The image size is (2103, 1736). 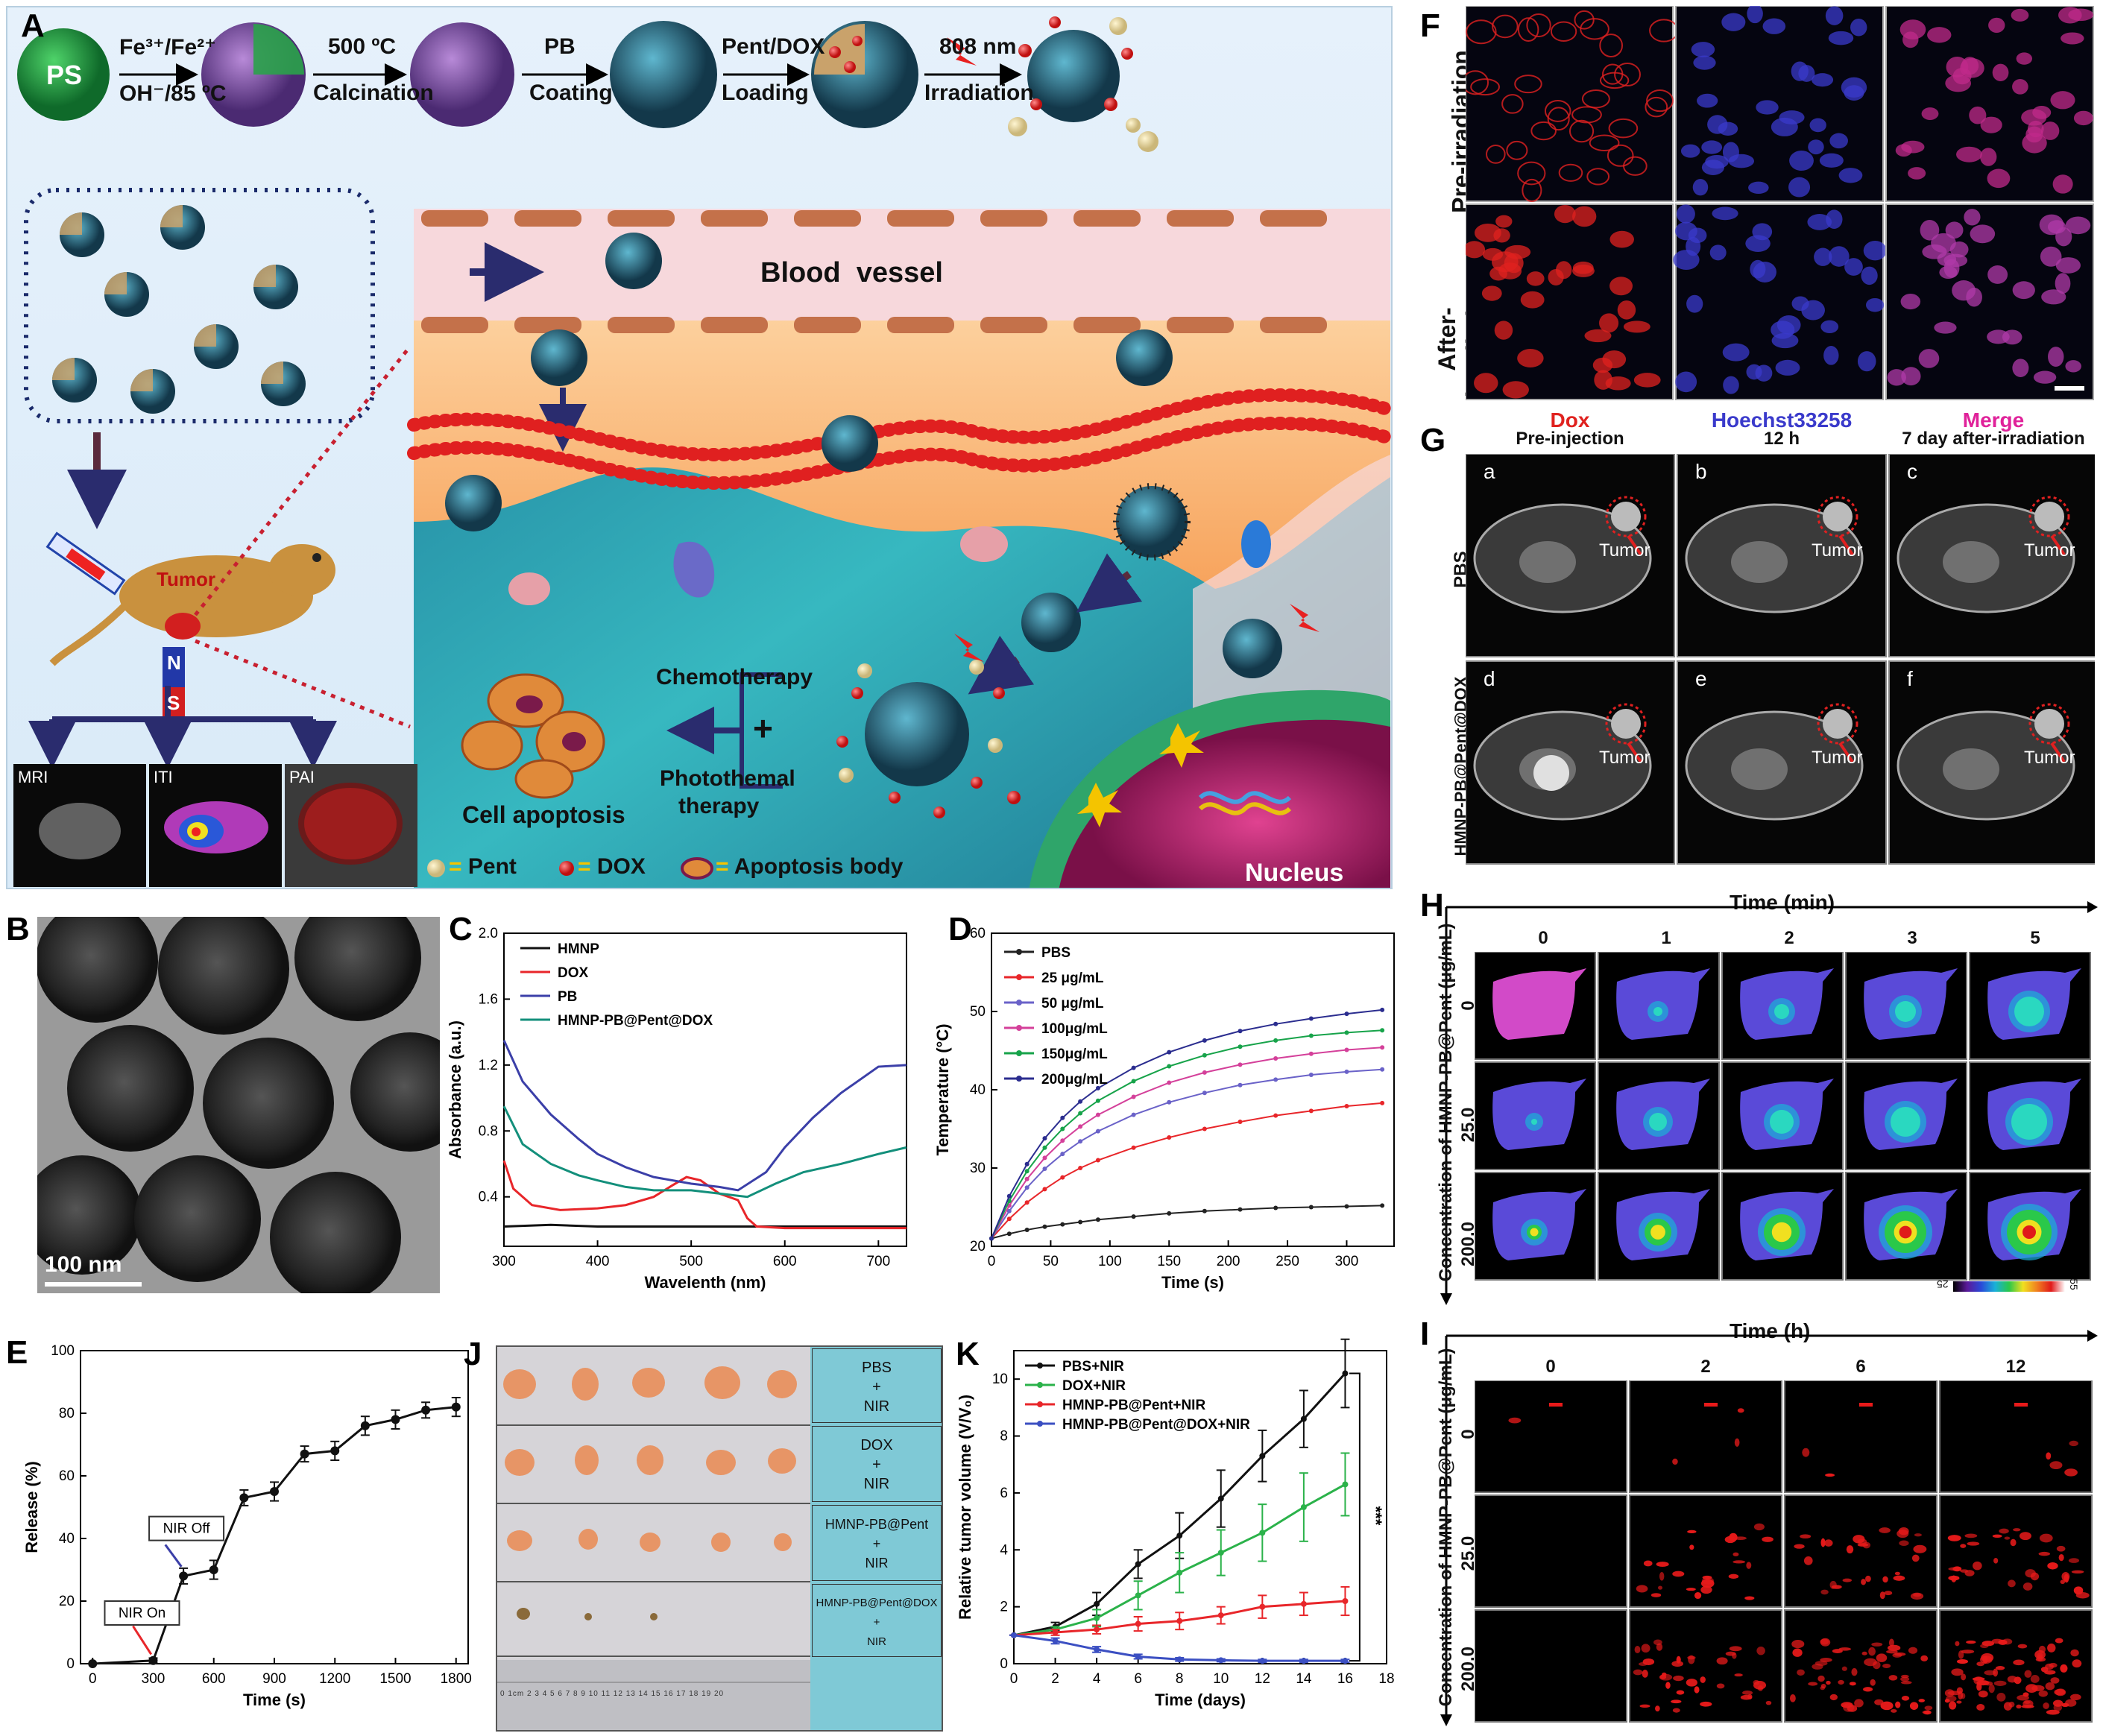 What do you see at coordinates (1912, 472) in the screenshot?
I see `g-letter-c: c` at bounding box center [1912, 472].